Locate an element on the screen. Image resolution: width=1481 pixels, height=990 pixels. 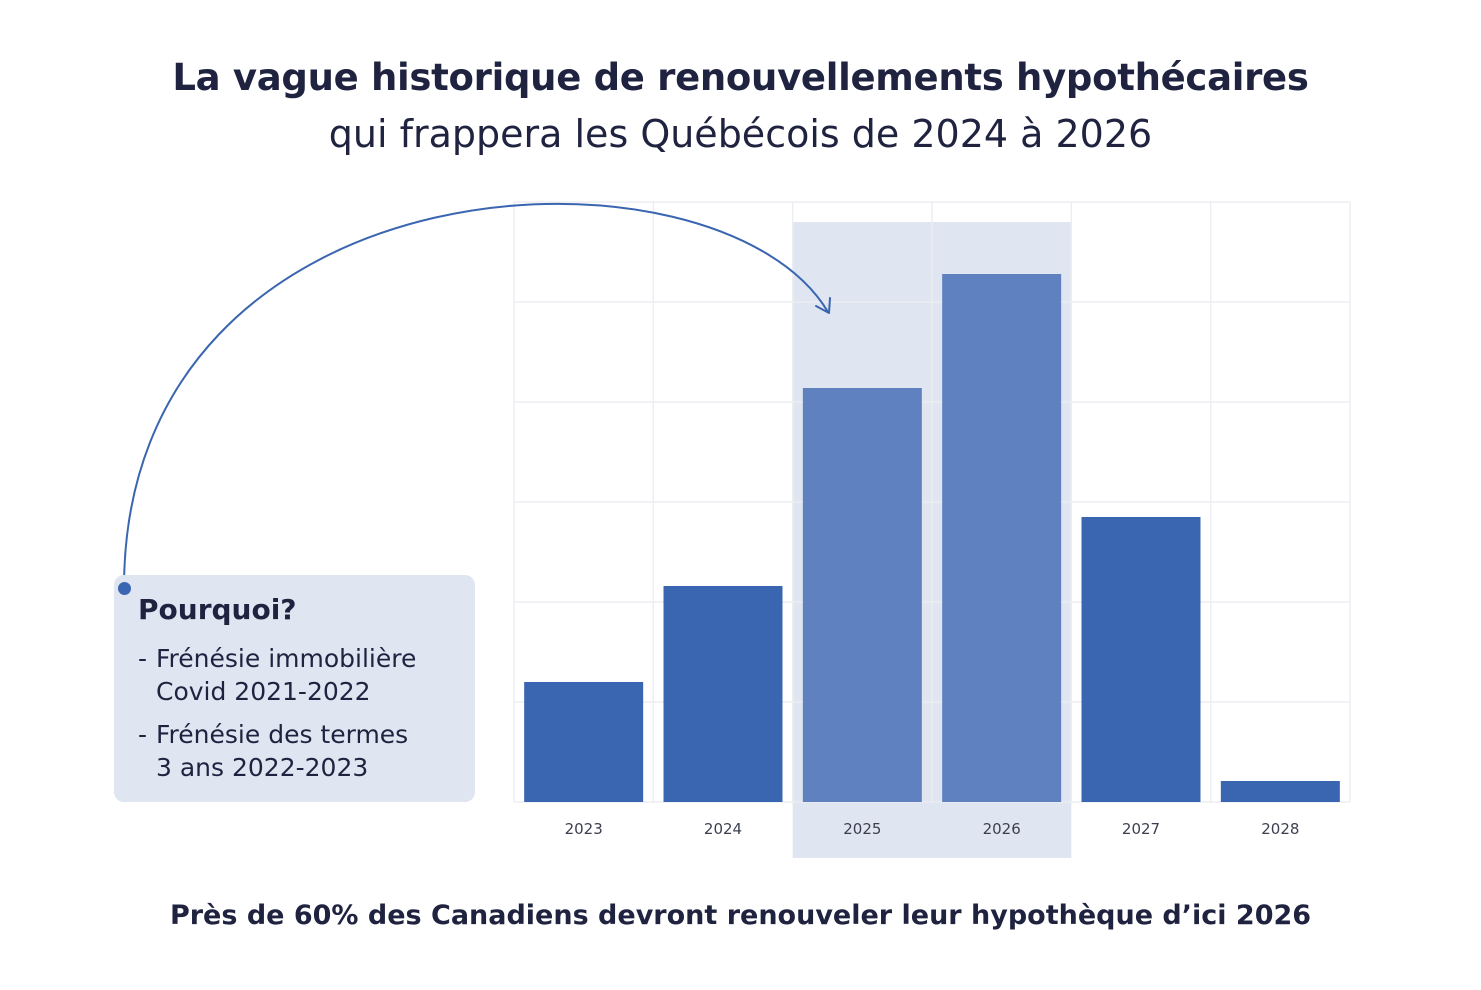
bar-2024 is located at coordinates (723, 694).